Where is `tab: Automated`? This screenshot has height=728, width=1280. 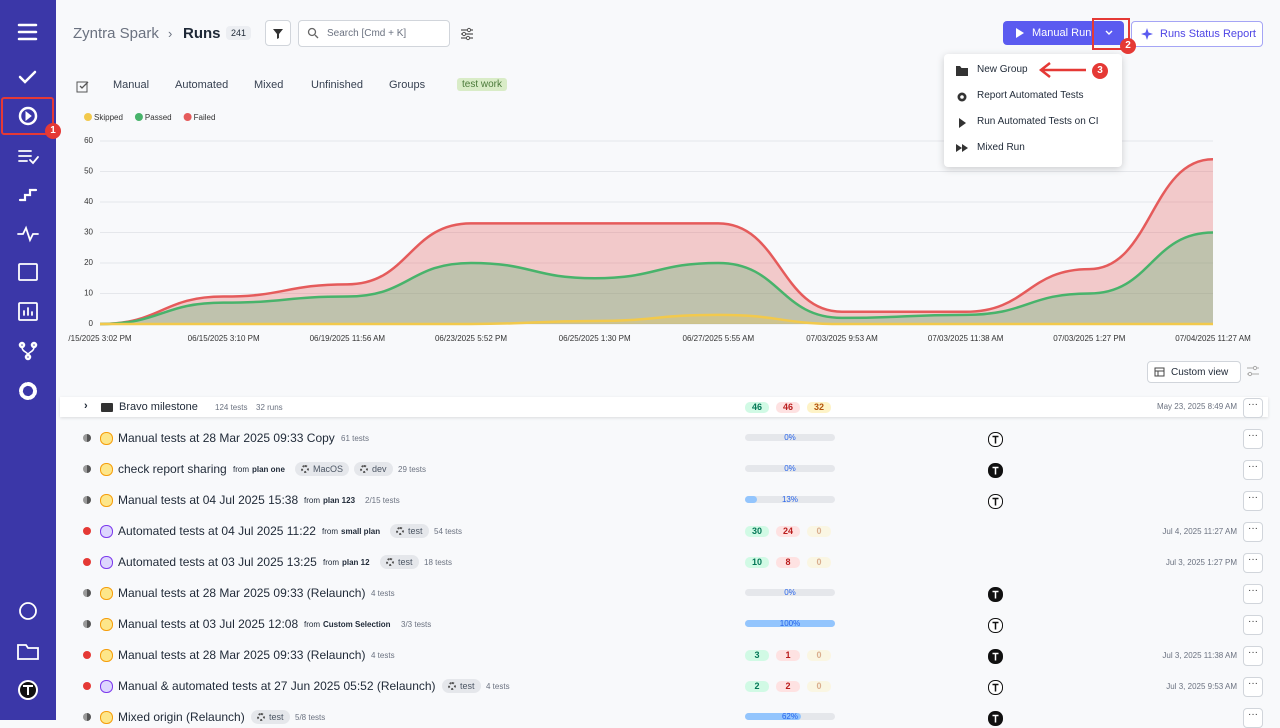
tab: Automated is located at coordinates (202, 85).